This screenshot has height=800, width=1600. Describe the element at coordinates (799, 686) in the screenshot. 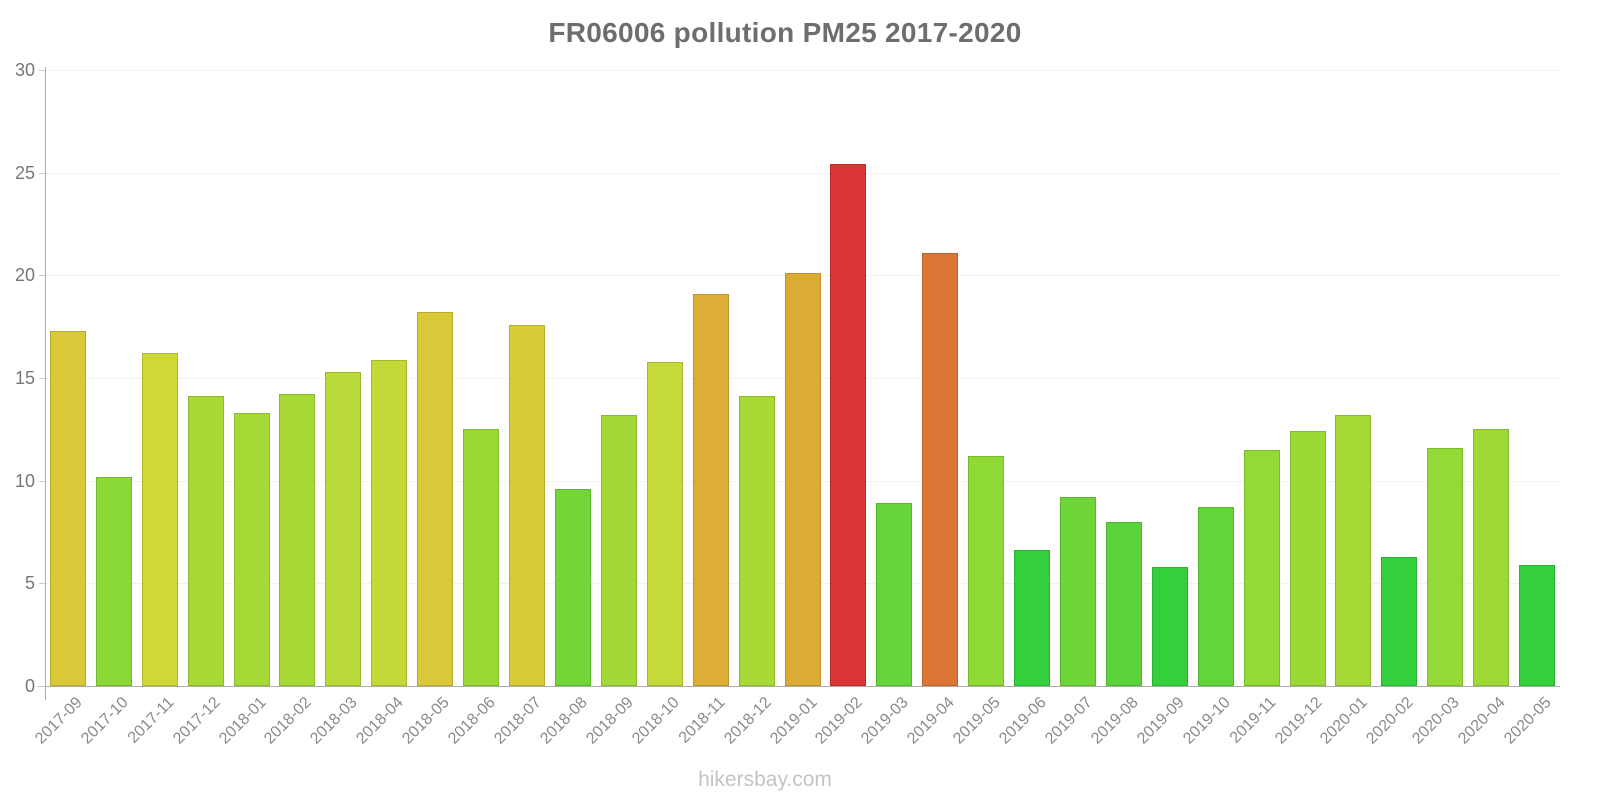

I see `x-axis-line` at that location.